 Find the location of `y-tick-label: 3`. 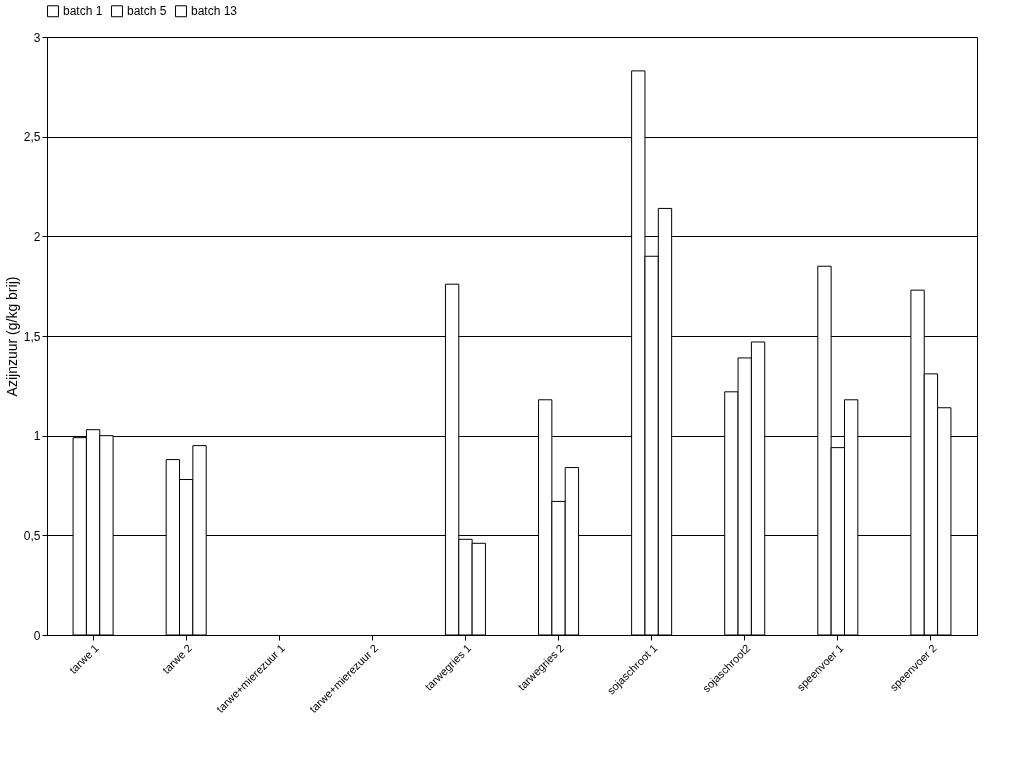

y-tick-label: 3 is located at coordinates (37, 37).